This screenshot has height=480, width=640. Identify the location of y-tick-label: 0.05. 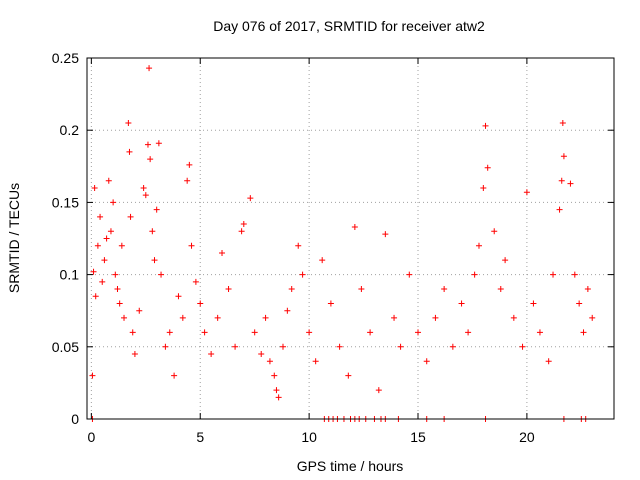
(65, 347).